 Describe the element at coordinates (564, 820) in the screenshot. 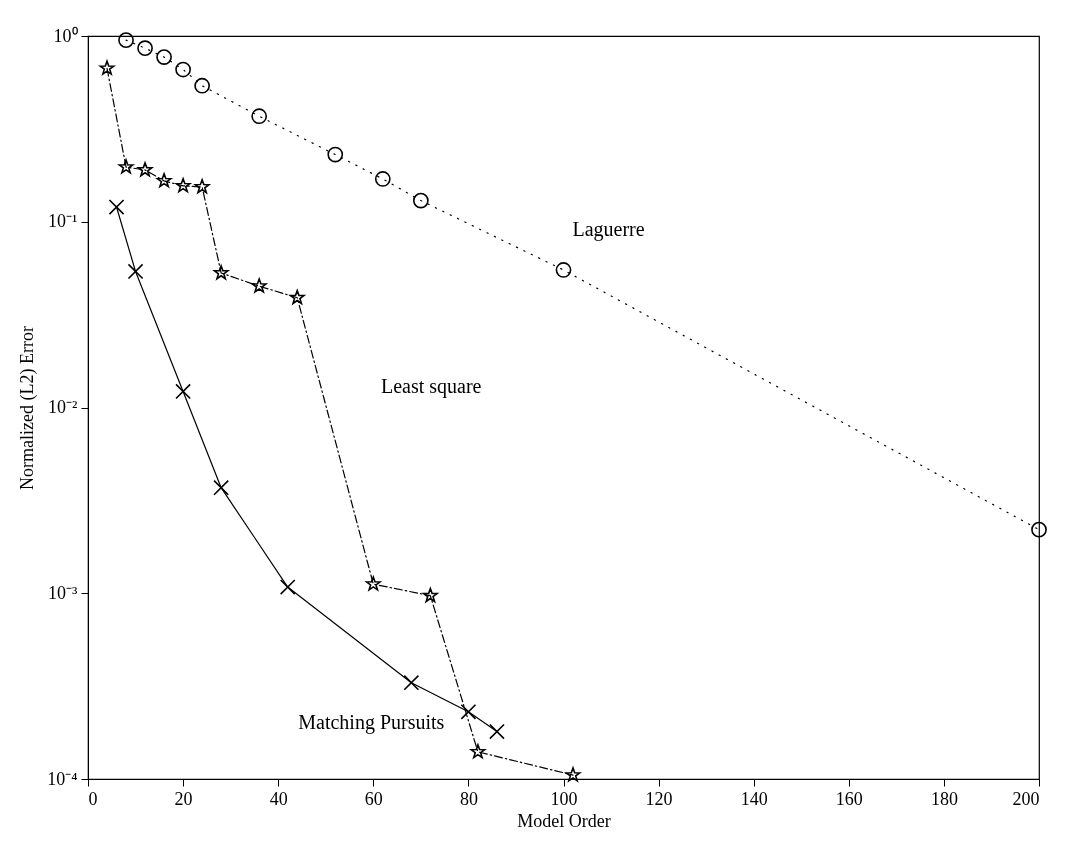

I see `x-axis-title: Model Order` at that location.